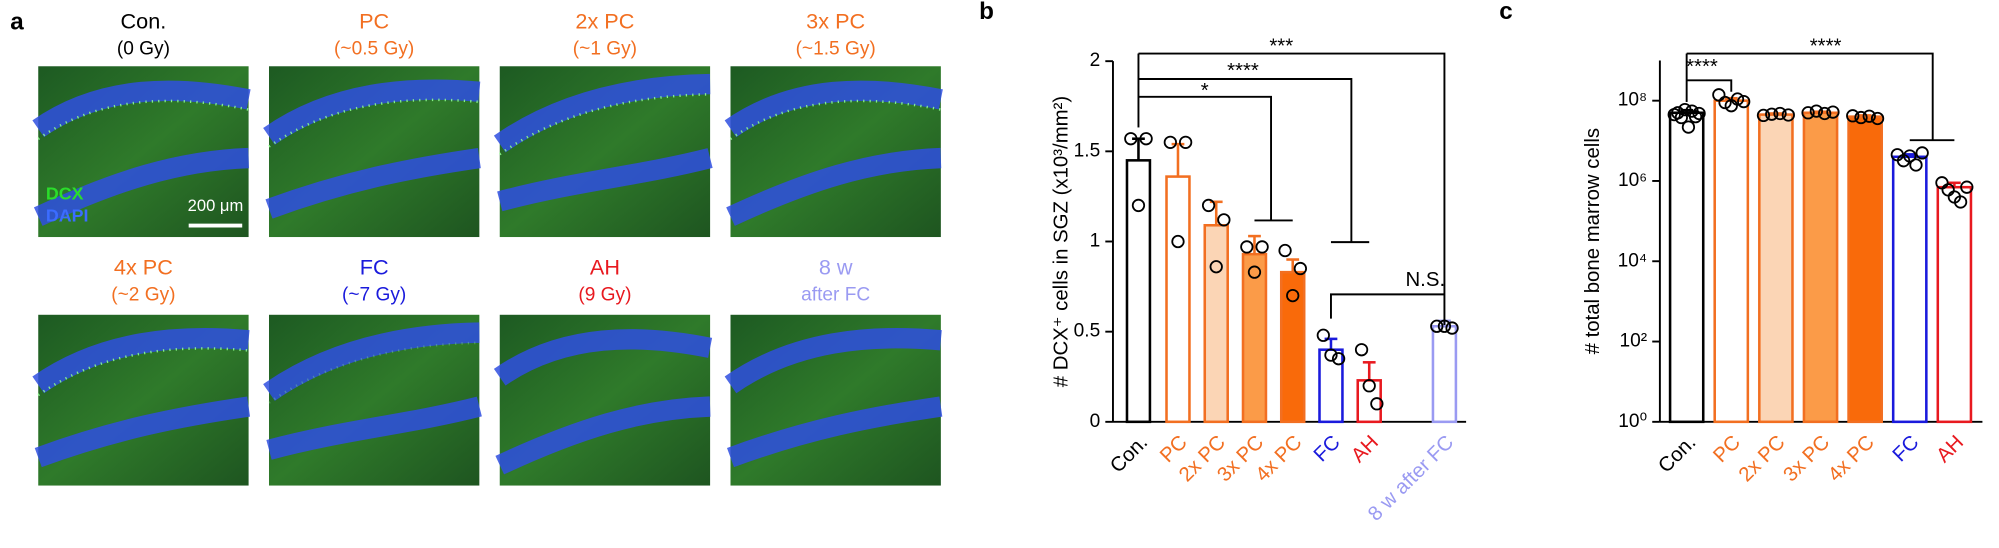  I want to click on significance-label: N.S., so click(1425, 280).